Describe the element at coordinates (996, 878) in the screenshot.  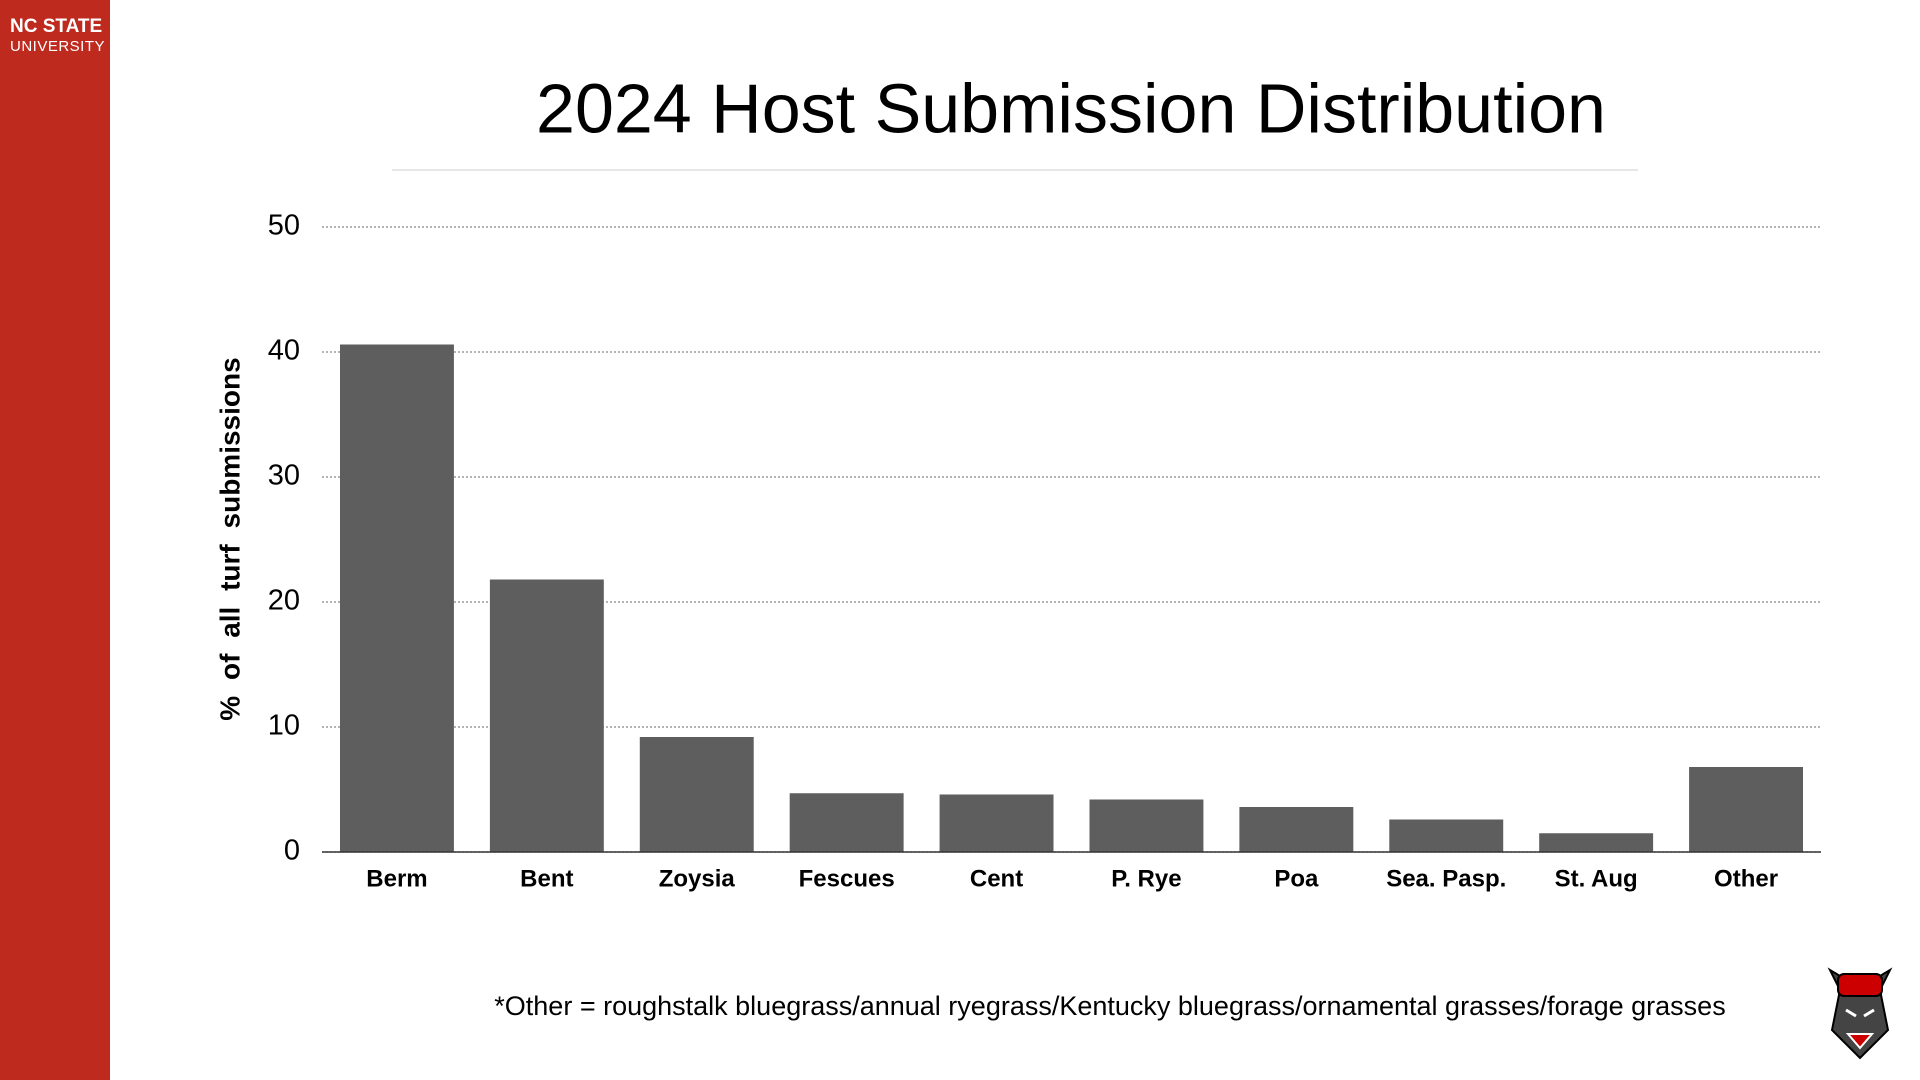
I see `x-tick-label: Cent` at that location.